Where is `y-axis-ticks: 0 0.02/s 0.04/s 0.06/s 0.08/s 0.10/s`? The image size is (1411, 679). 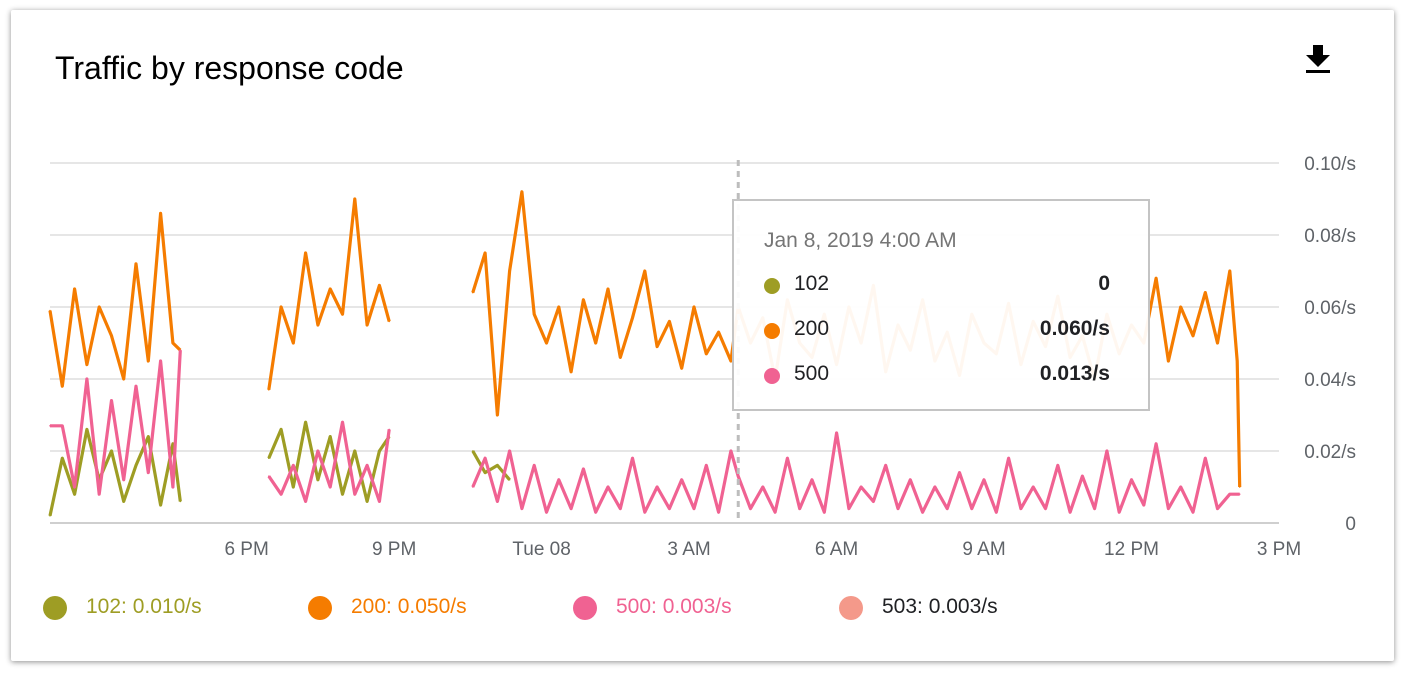 y-axis-ticks: 0 0.02/s 0.04/s 0.06/s 0.08/s 0.10/s is located at coordinates (1330, 344).